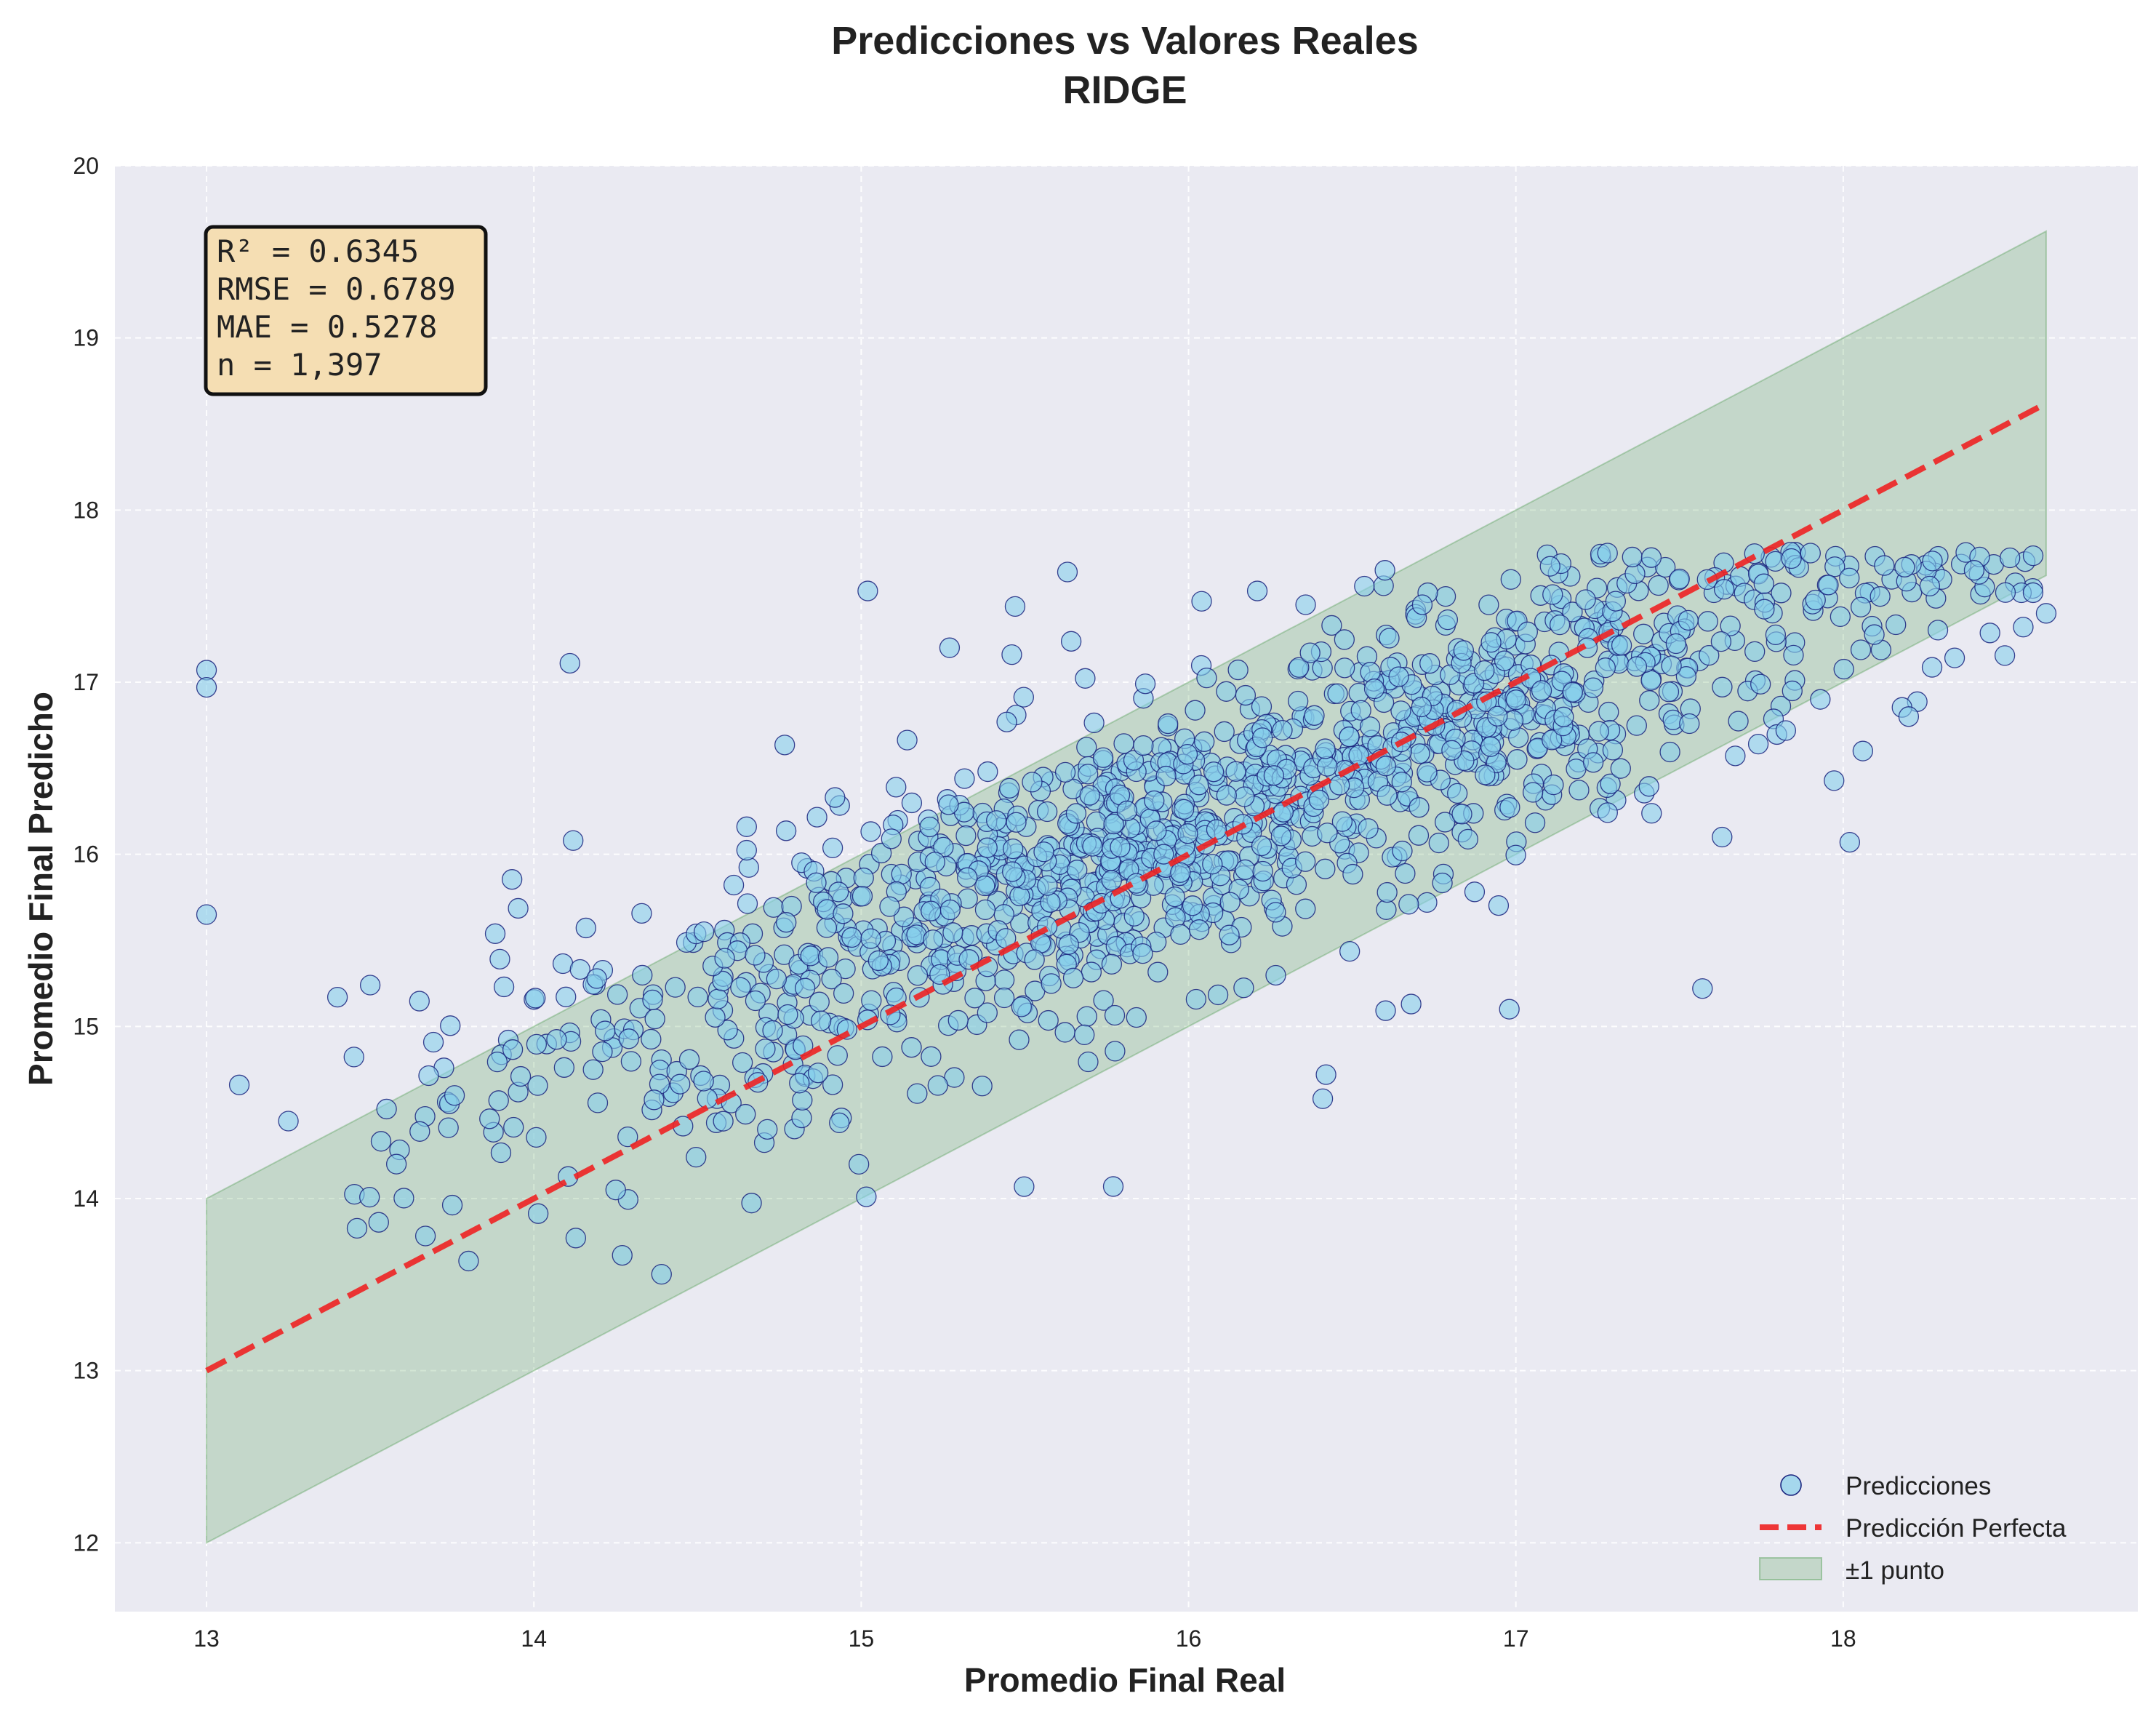  Describe the element at coordinates (206, 1638) in the screenshot. I see `x-tick-label: 13` at that location.